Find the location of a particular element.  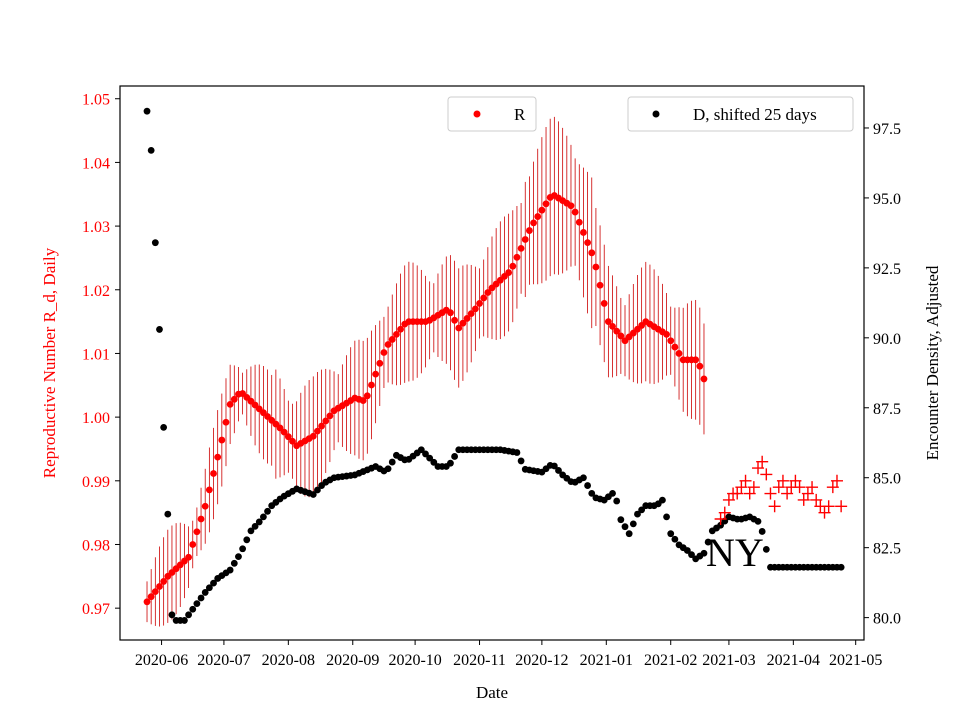

right-tick-label: 82.5 is located at coordinates (887, 549).